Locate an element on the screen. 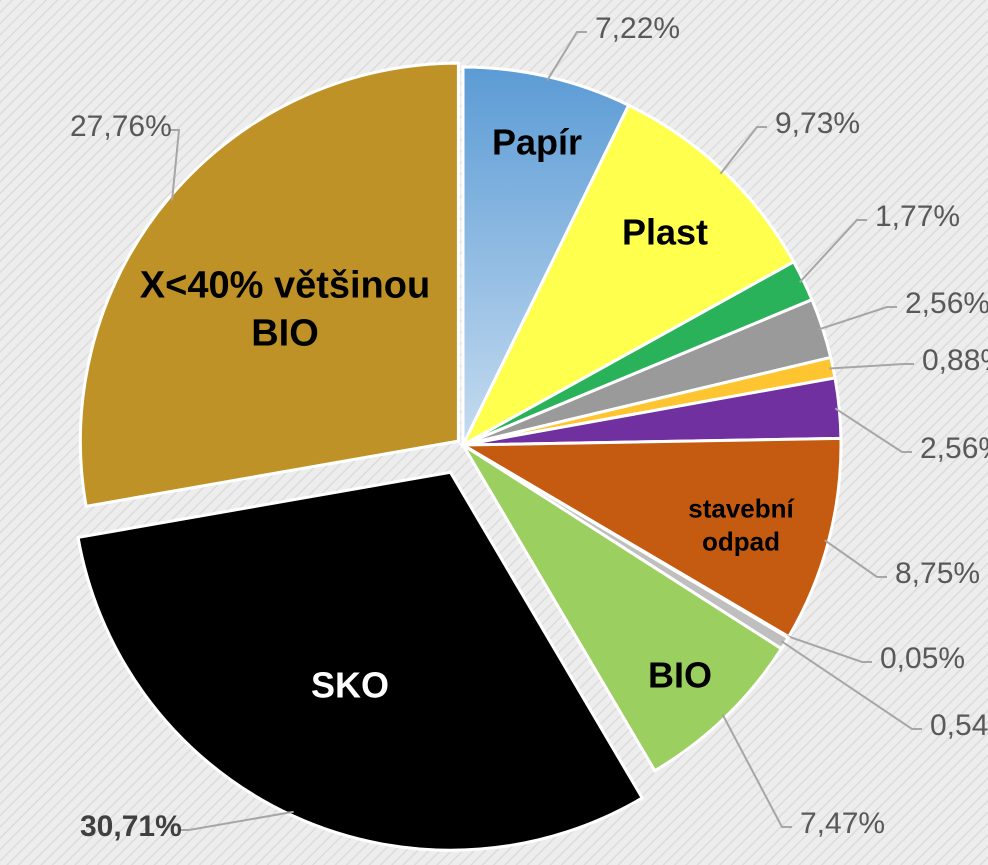 This screenshot has width=988, height=865. value-label: 30,71% is located at coordinates (131, 826).